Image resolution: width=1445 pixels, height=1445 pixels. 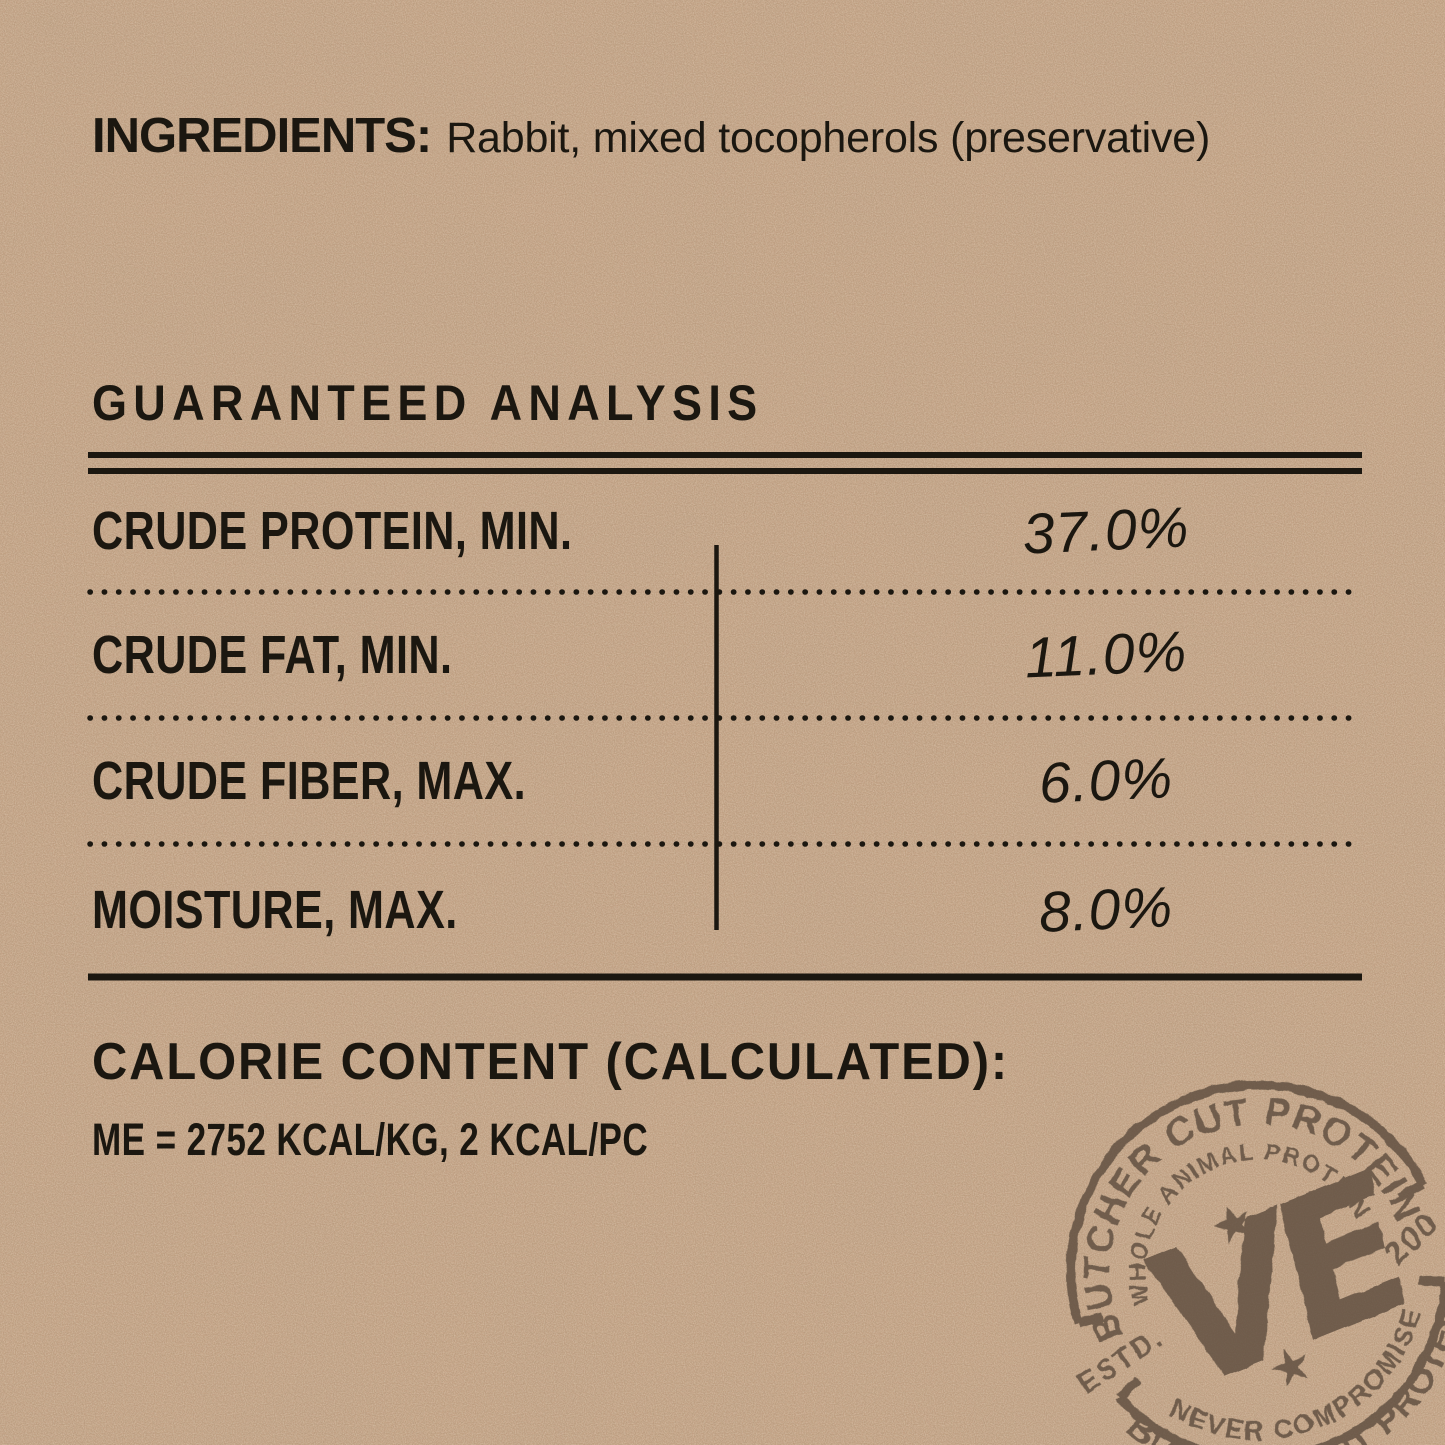 I want to click on table-row: CRUDE FIBER, MAX. 6.0%, so click(x=722, y=781).